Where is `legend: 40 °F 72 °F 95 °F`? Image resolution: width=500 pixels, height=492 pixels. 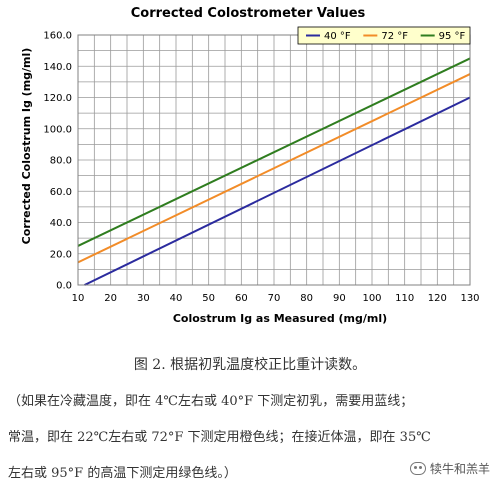 legend: 40 °F 72 °F 95 °F is located at coordinates (384, 35).